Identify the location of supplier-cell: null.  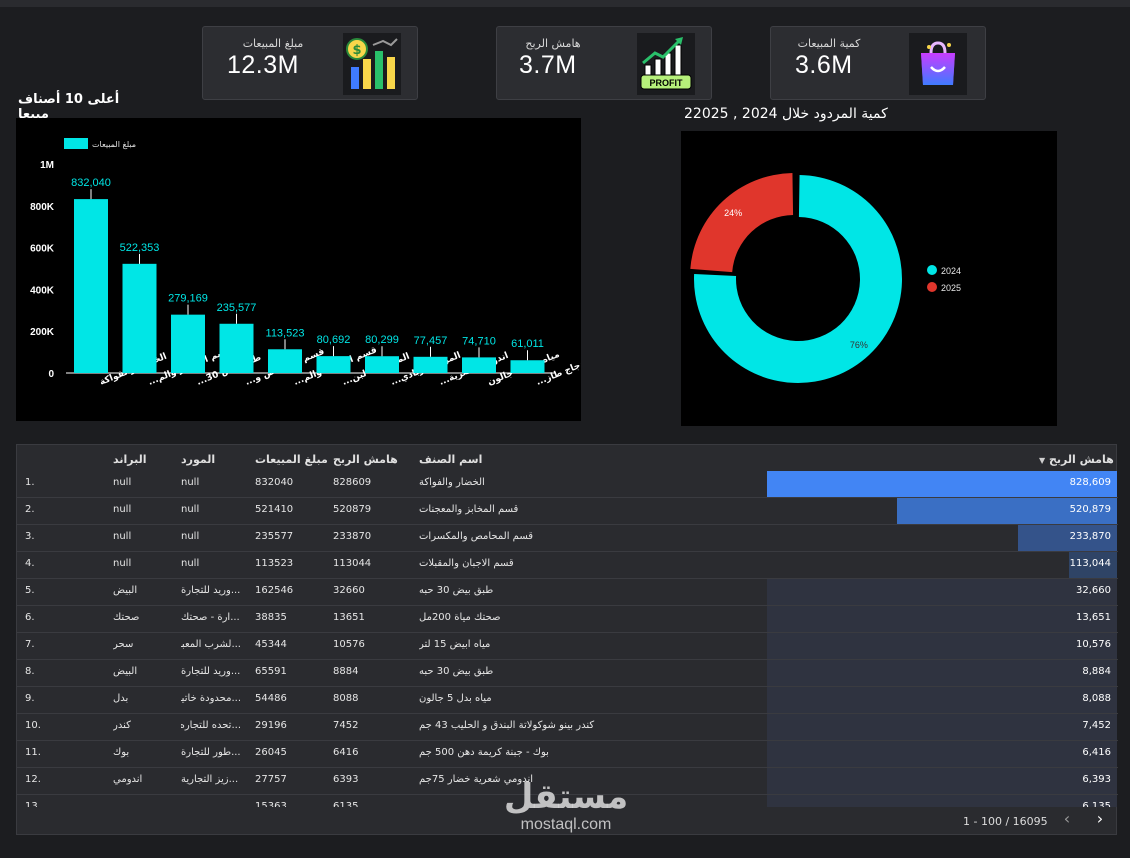
(190, 563).